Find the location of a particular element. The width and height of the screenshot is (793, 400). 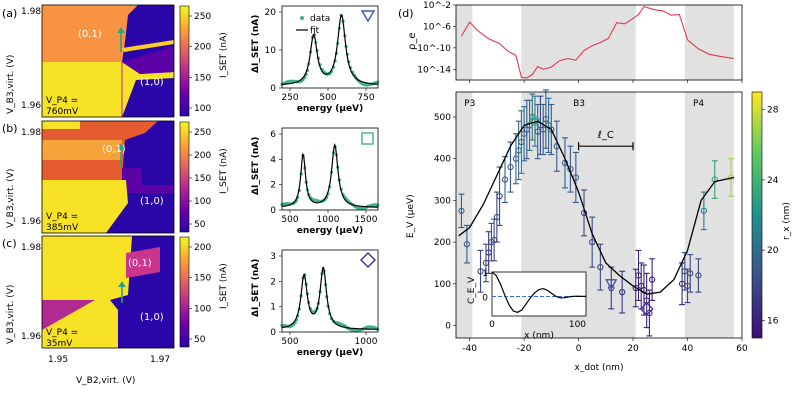

map-b-vp-value: 385mV is located at coordinates (62, 228).